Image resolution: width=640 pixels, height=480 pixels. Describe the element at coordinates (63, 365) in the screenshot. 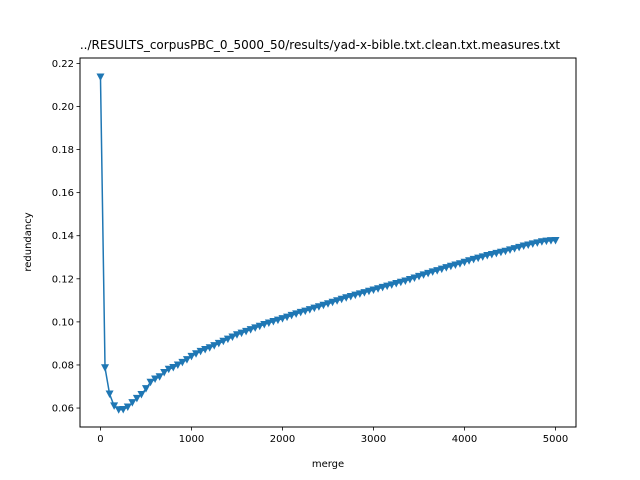

I see `y-tick-label: 0.08` at that location.